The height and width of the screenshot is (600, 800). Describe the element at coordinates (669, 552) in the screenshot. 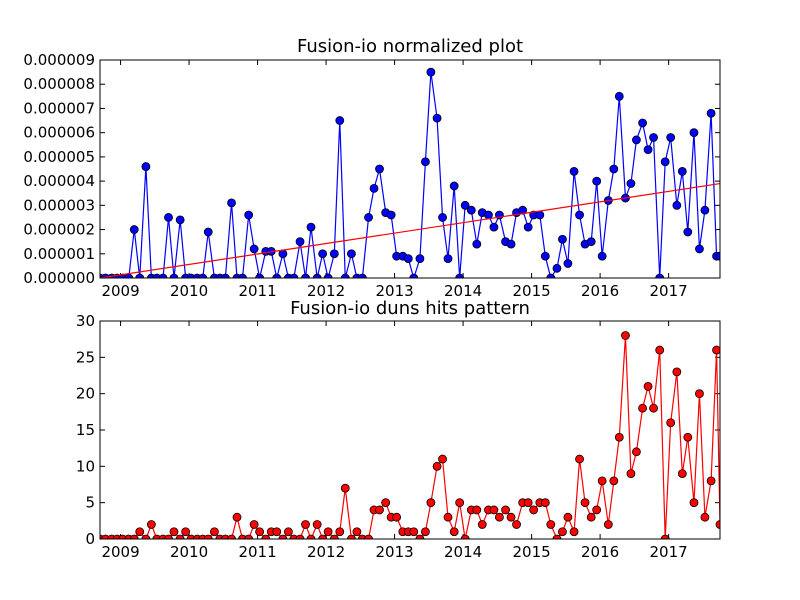

I see `x-tick-label: 2017` at that location.